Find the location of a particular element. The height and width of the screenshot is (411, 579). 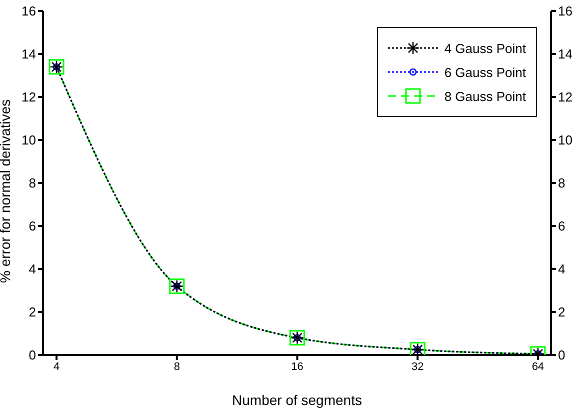

y-tick-label: 0 is located at coordinates (32, 355).